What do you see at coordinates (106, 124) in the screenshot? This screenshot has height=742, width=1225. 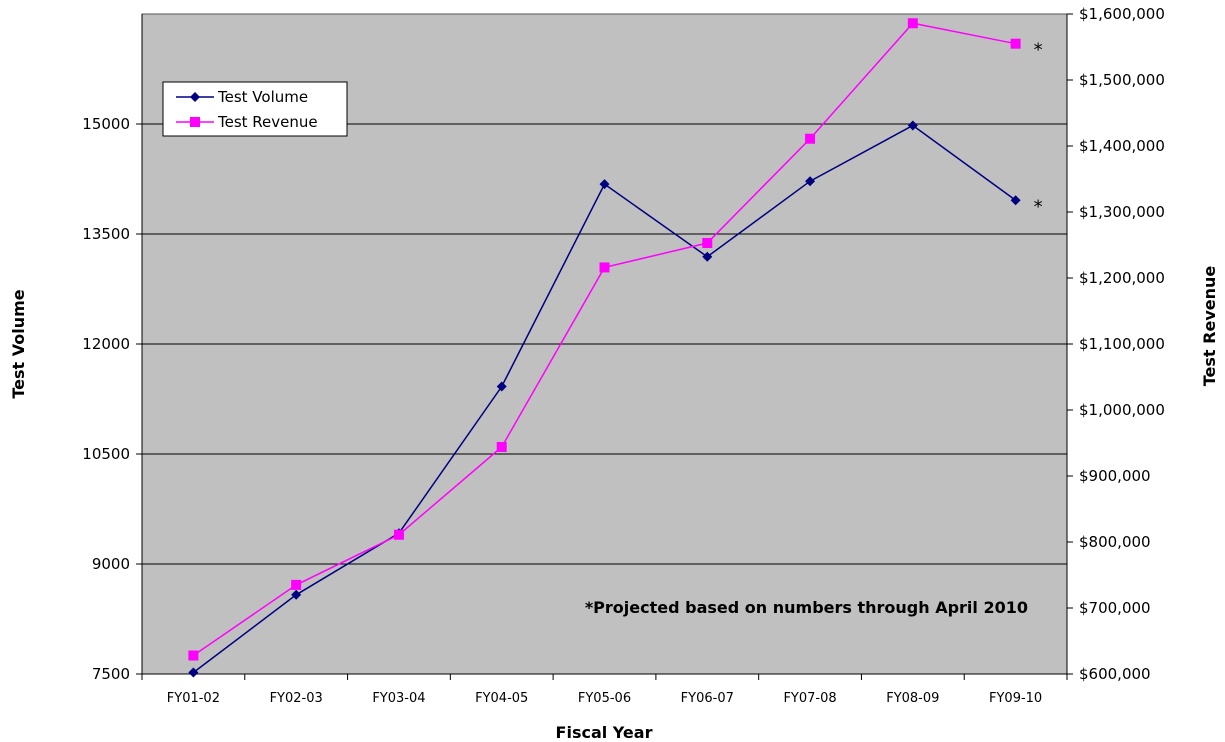 I see `y-tick-label: 15000` at bounding box center [106, 124].